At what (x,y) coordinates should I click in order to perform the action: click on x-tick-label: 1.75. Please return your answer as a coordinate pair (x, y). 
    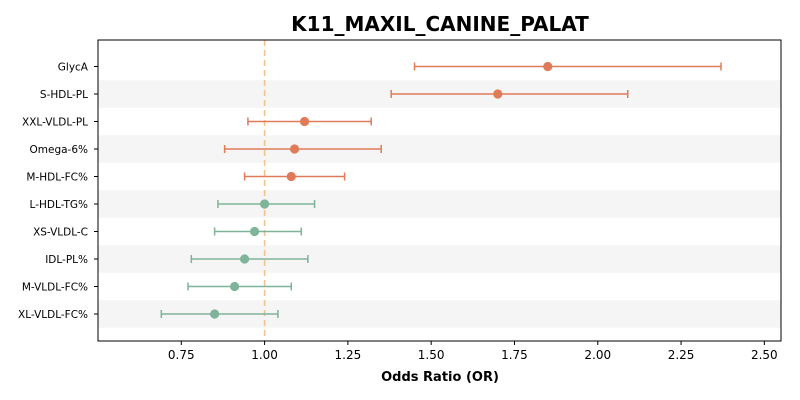
    Looking at the image, I should click on (514, 355).